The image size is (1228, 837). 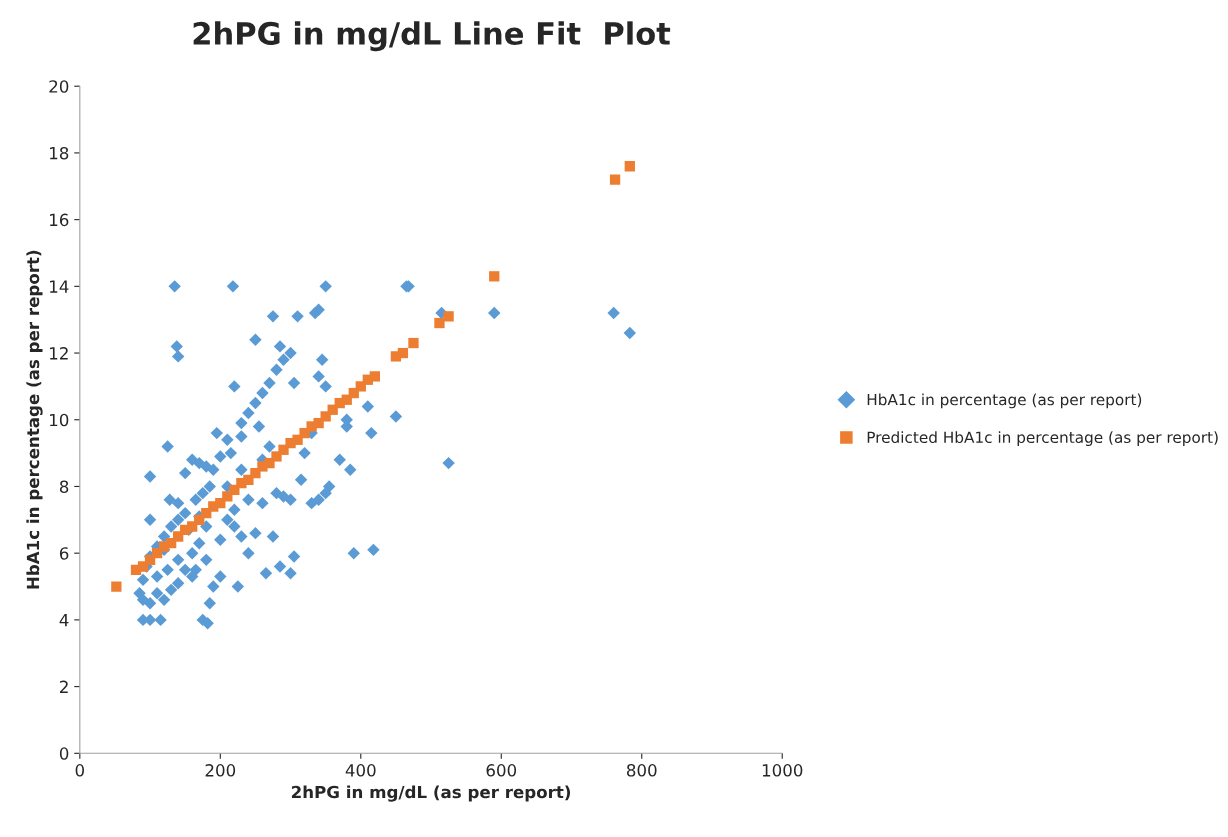 I want to click on y-tick-label: 12, so click(x=59, y=353).